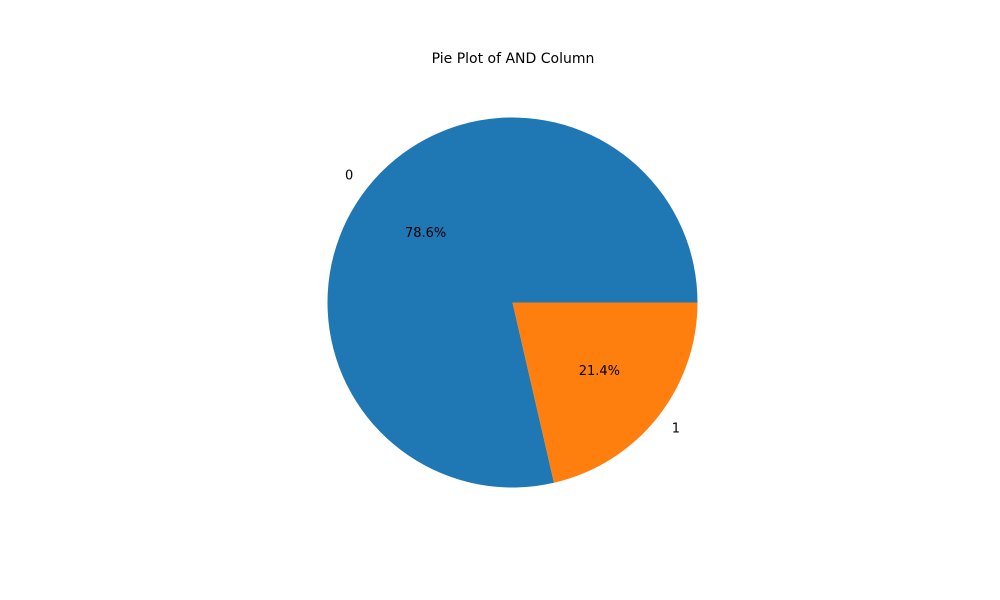  What do you see at coordinates (425, 233) in the screenshot?
I see `pie-percent-label-0: 78.6%` at bounding box center [425, 233].